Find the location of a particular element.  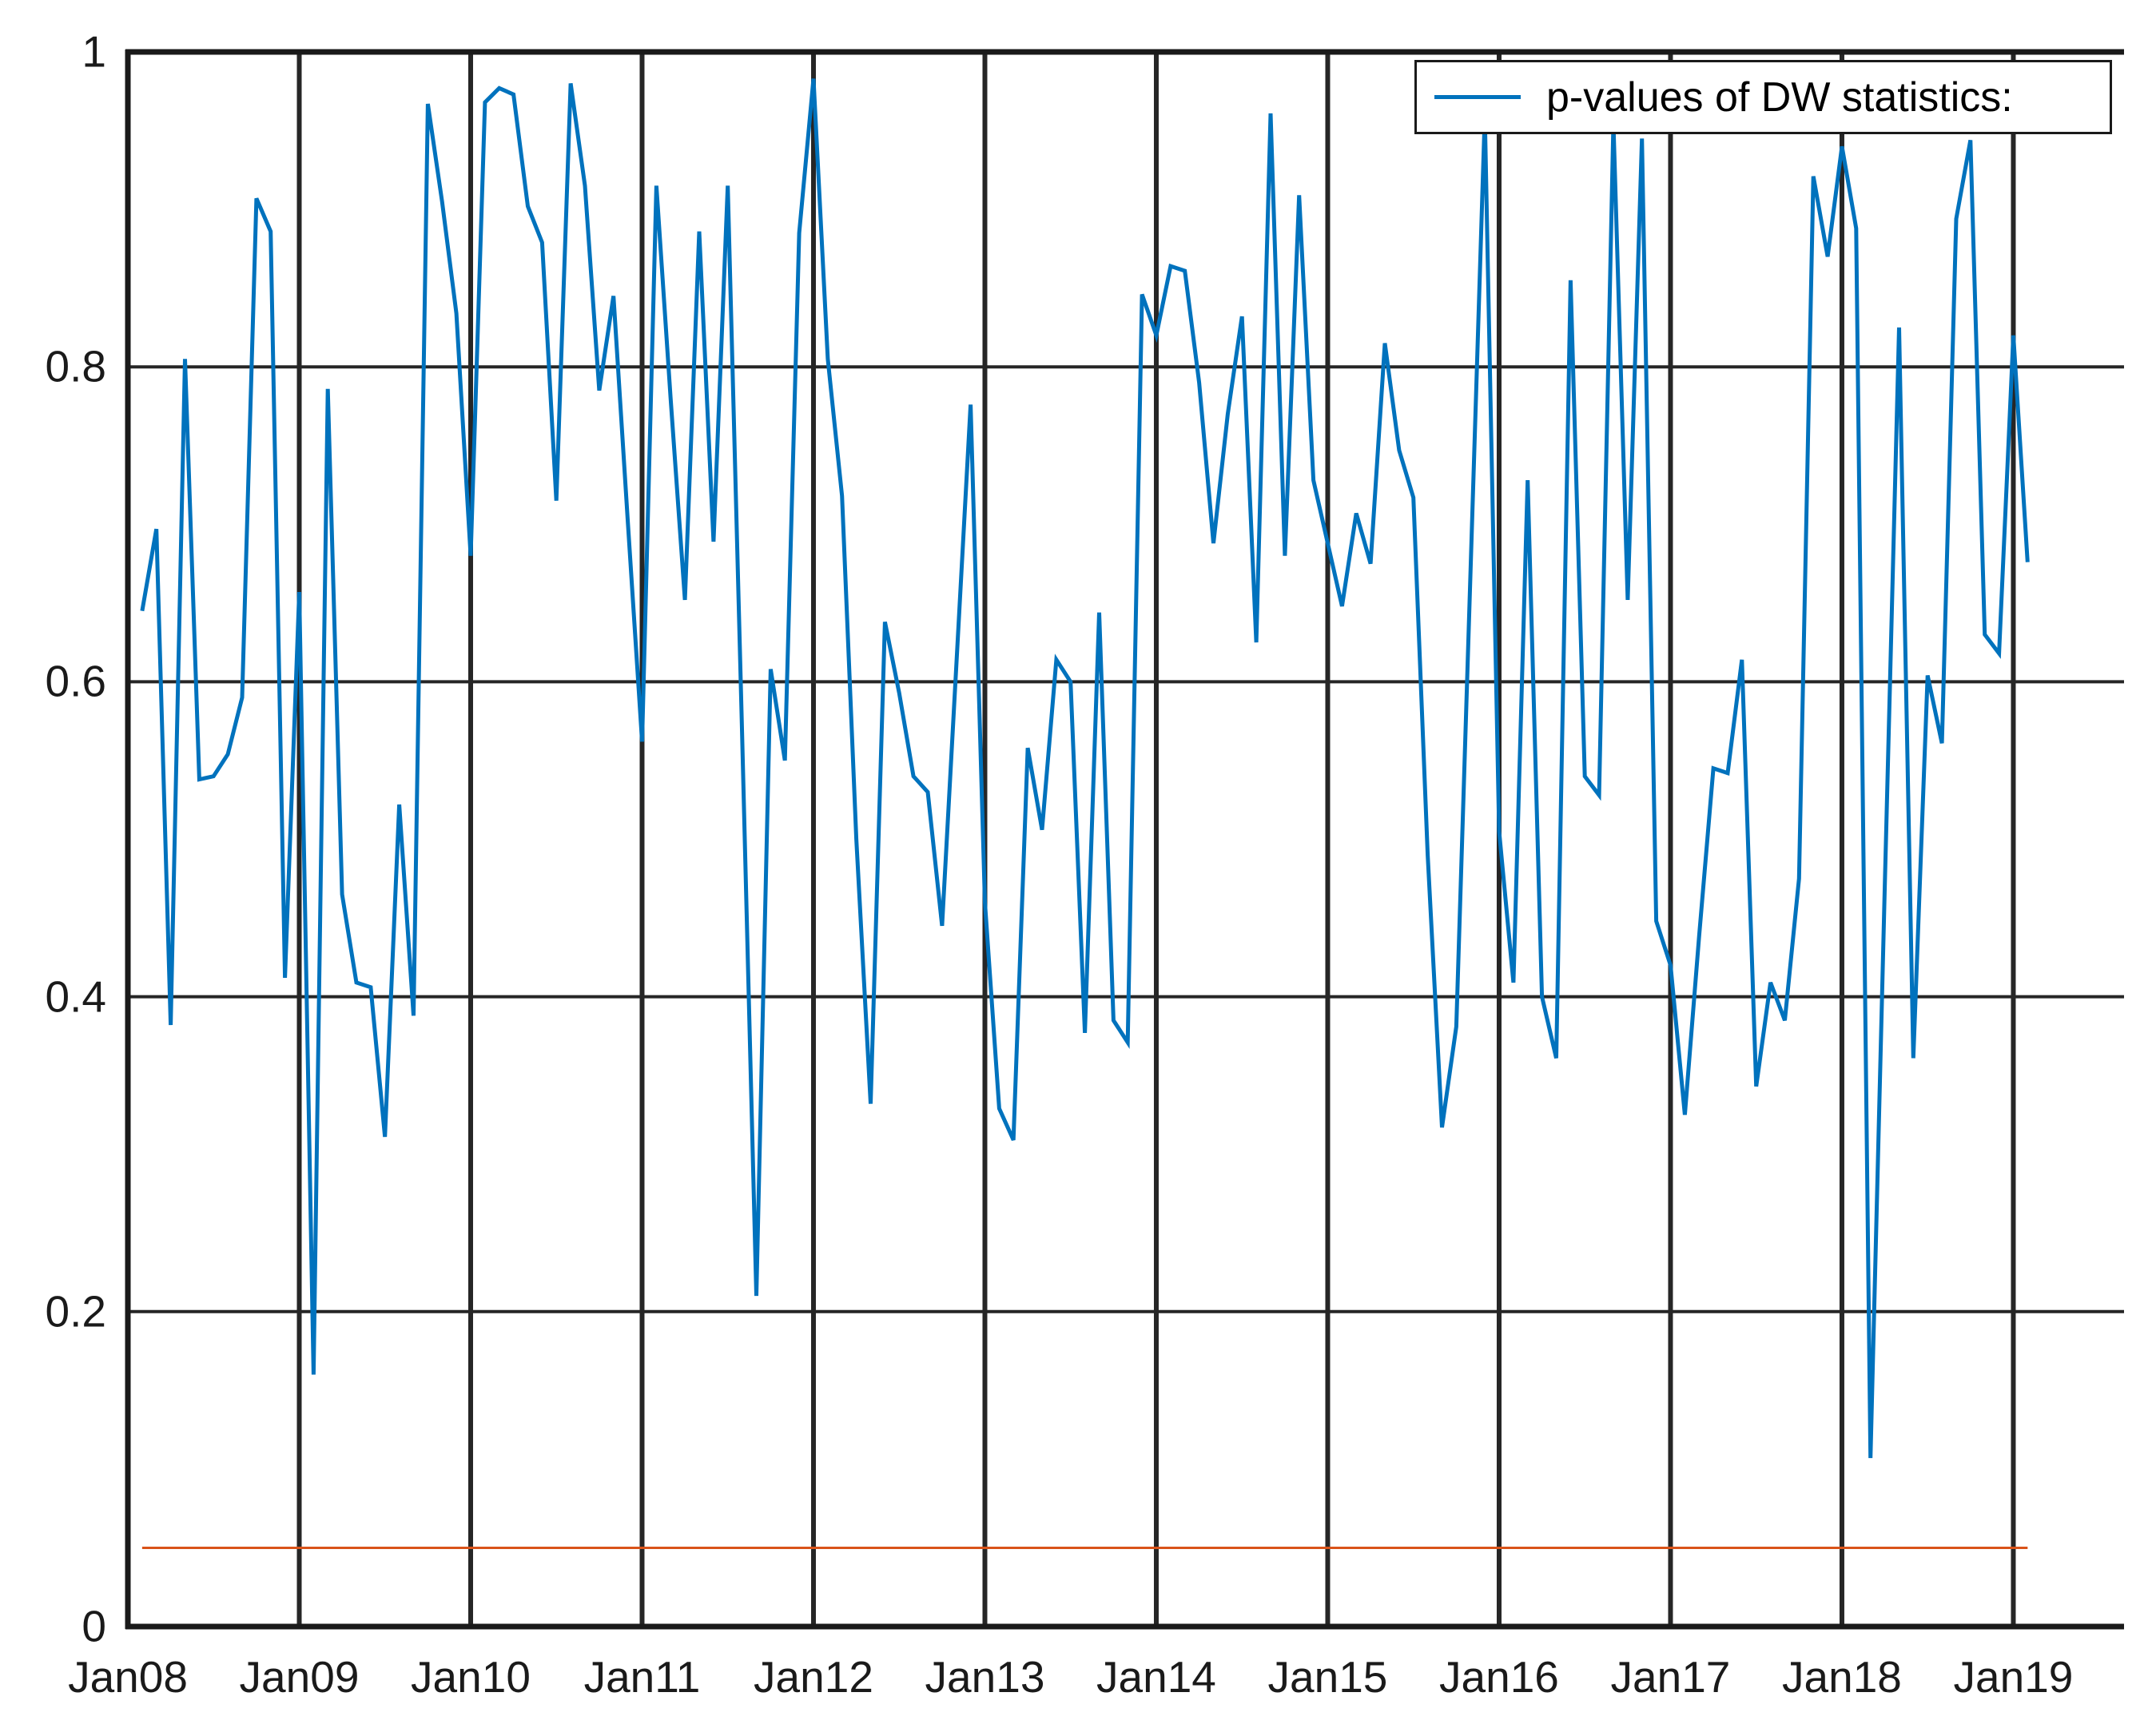

legend-line-sample is located at coordinates (1477, 97).